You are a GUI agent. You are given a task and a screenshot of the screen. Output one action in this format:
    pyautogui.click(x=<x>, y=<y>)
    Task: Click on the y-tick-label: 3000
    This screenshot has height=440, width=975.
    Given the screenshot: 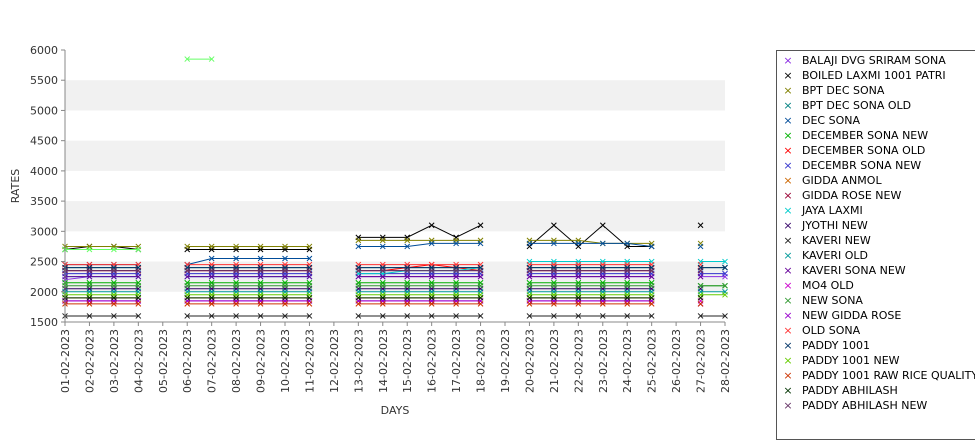 What is the action you would take?
    pyautogui.click(x=44, y=231)
    